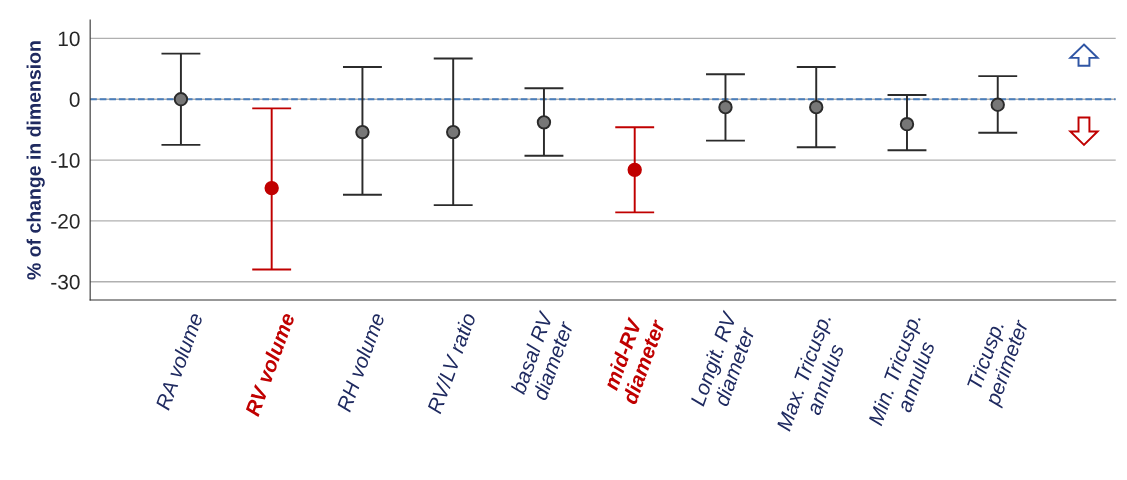  Describe the element at coordinates (179, 361) in the screenshot. I see `x-tick-label: RA volume` at that location.